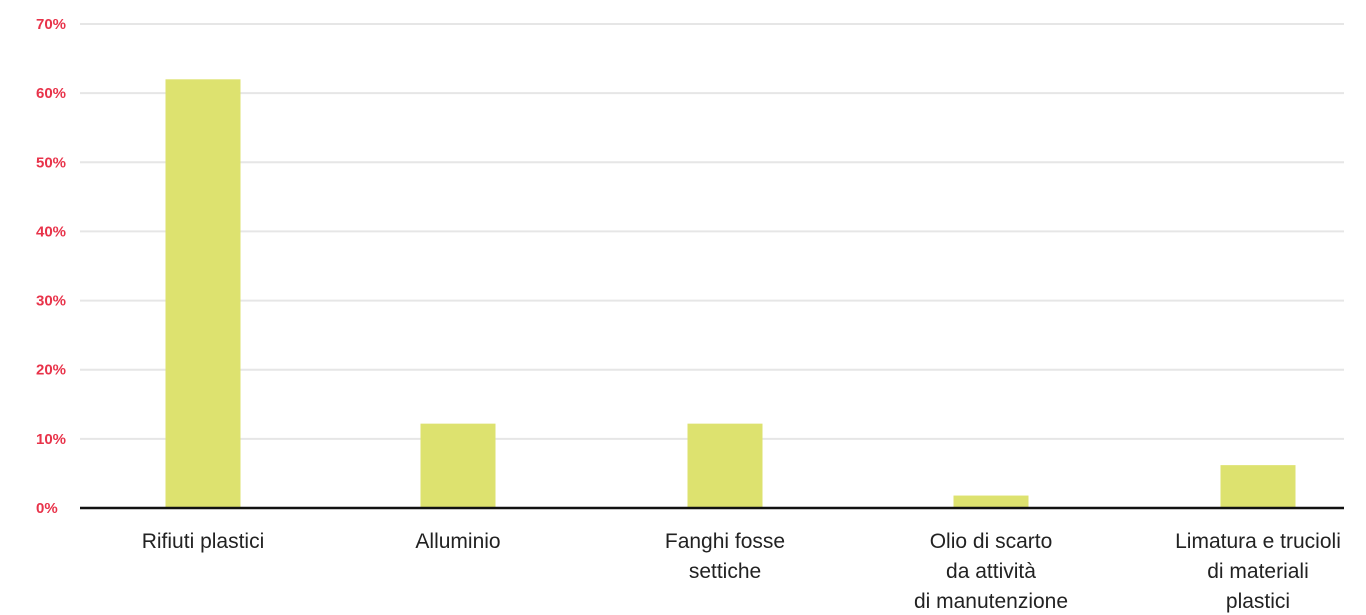 The image size is (1366, 615). Describe the element at coordinates (51, 301) in the screenshot. I see `y-tick-label: 30%` at that location.